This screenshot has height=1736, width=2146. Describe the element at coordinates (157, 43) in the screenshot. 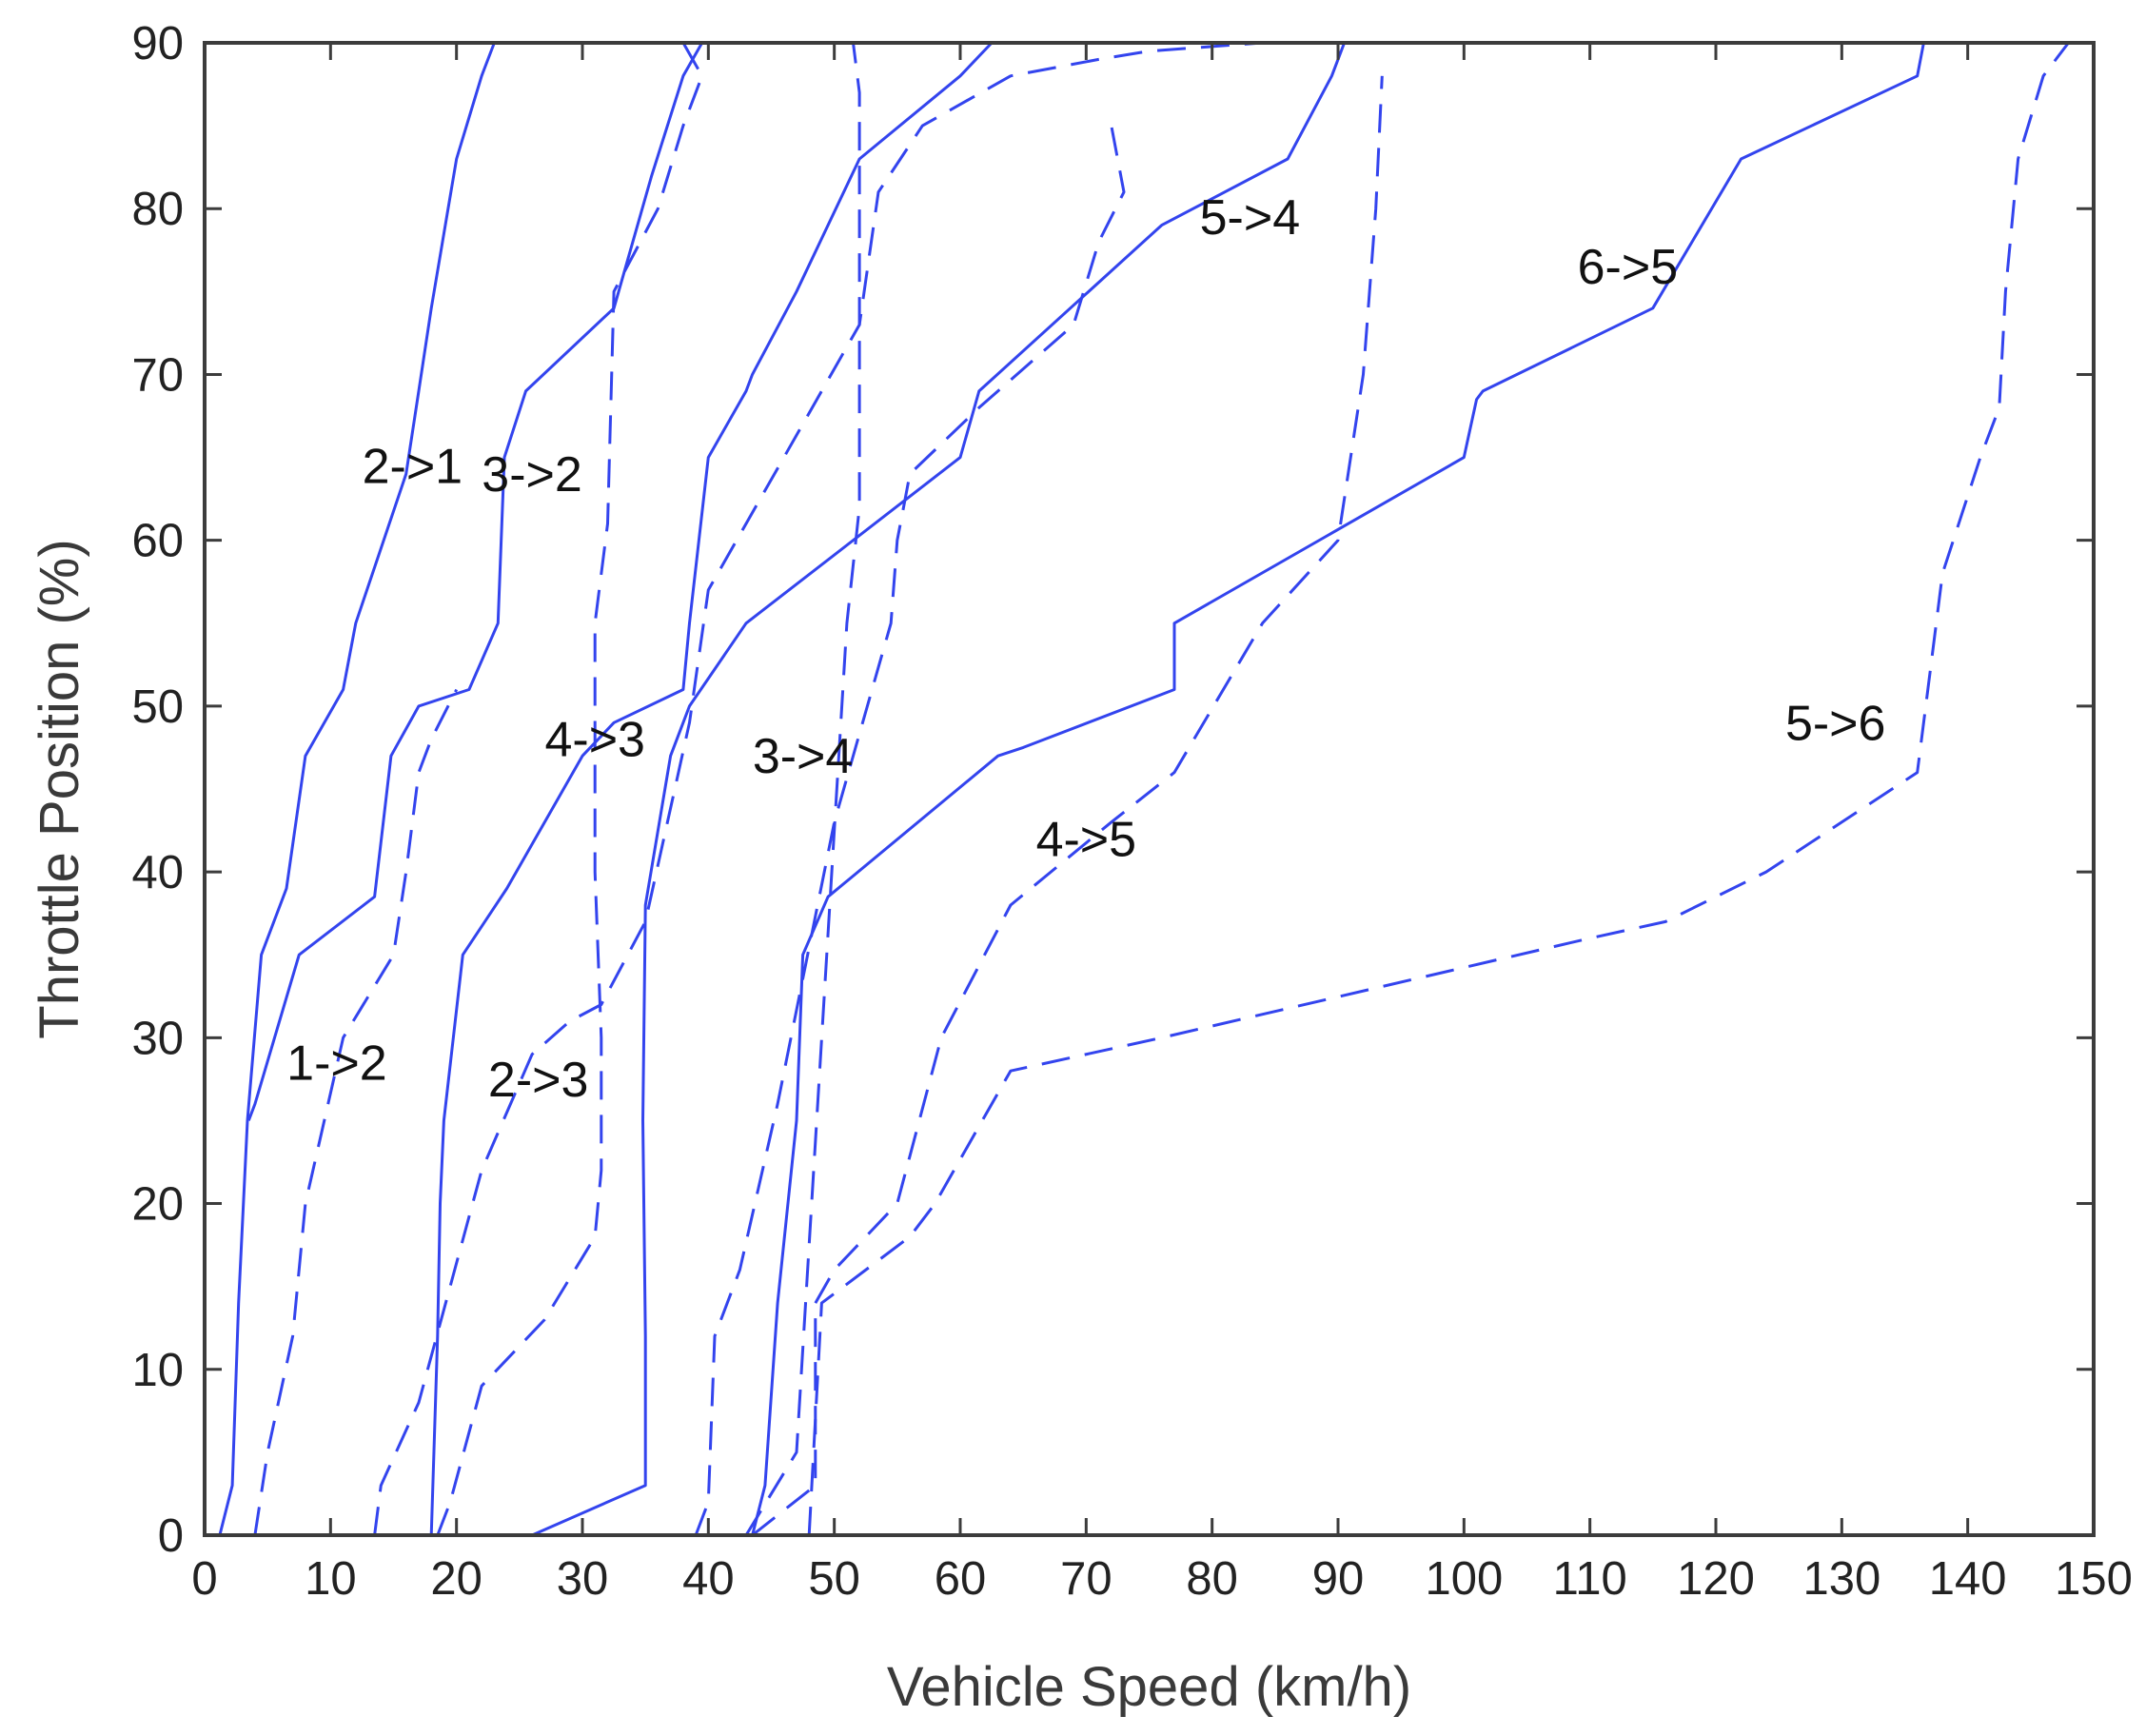

I see `y-tick-label: 90` at that location.